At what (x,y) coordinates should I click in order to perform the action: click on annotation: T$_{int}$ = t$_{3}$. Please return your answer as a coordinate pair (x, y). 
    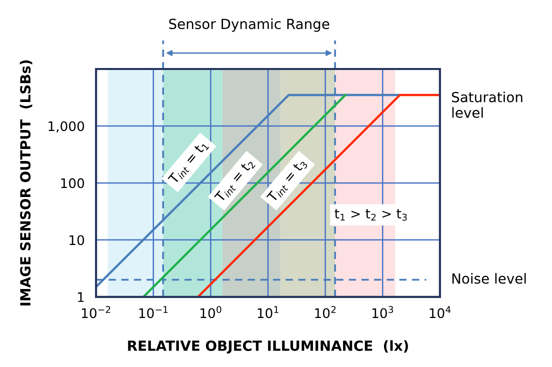
    Looking at the image, I should click on (287, 181).